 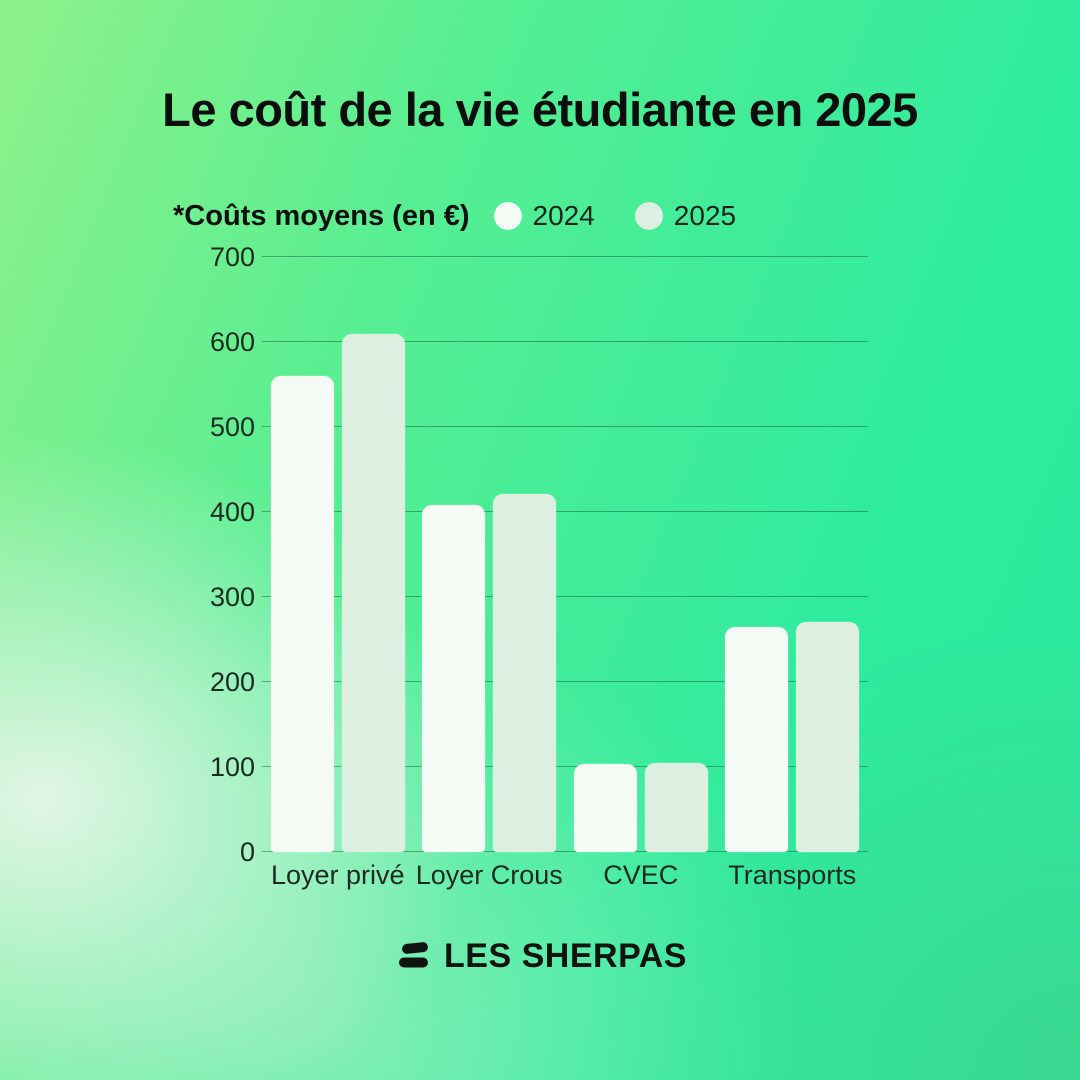 I want to click on chart-legend: *Coûts moyens (en €) 2024 2025, so click(x=454, y=216).